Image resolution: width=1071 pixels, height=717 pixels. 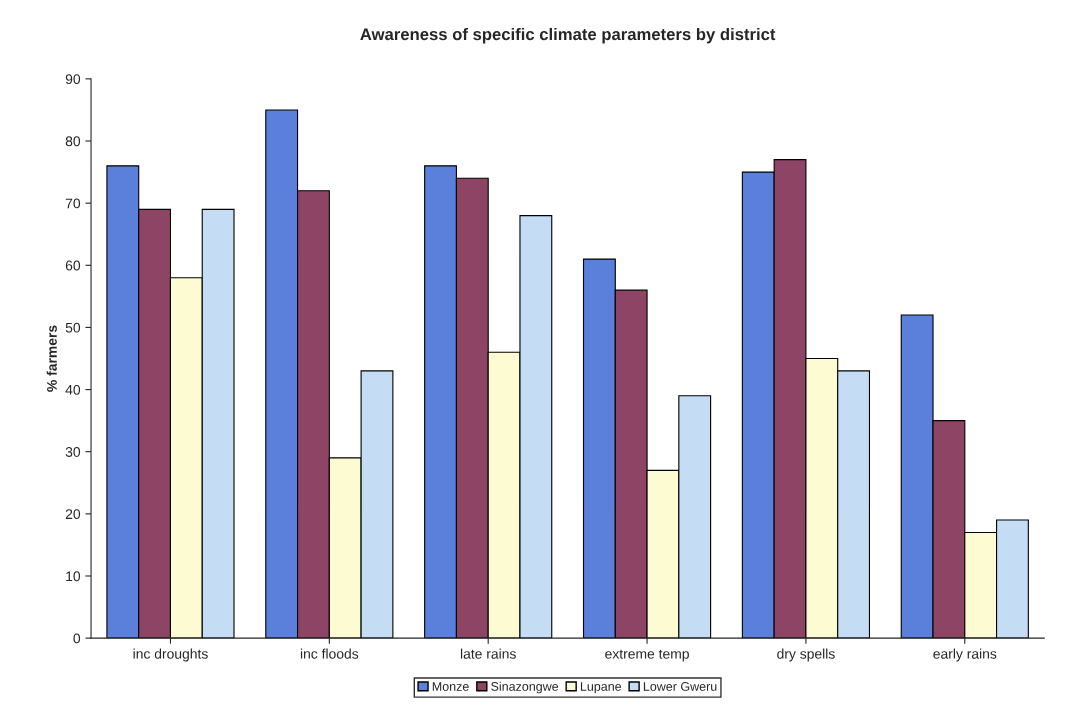 What do you see at coordinates (77, 638) in the screenshot?
I see `y-tick-label: 0` at bounding box center [77, 638].